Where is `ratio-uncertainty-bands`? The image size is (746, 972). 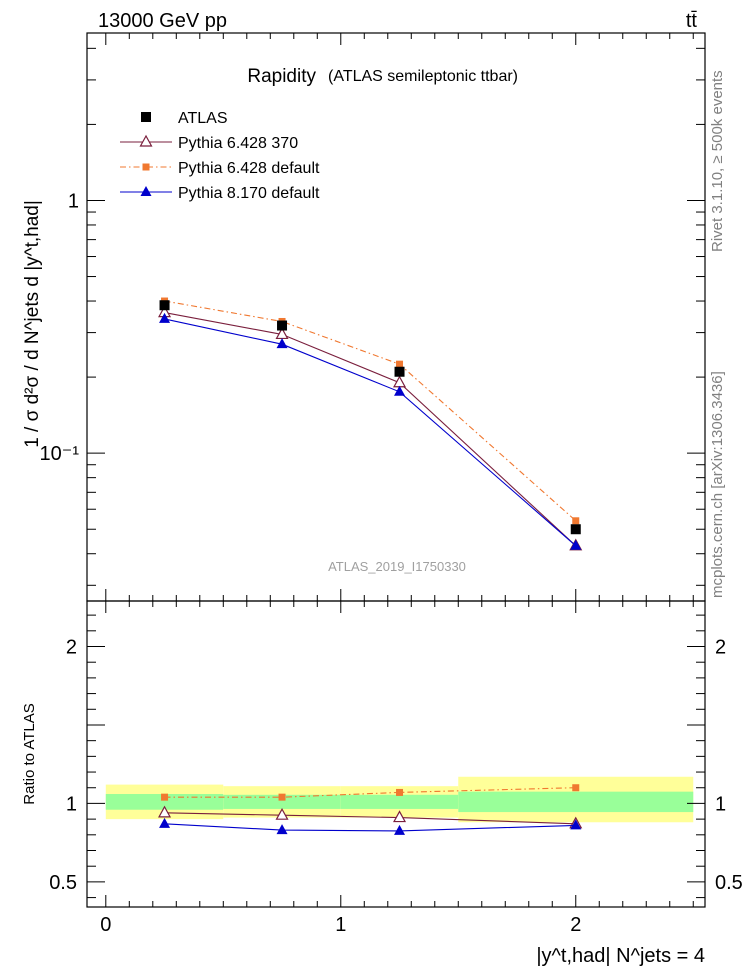 ratio-uncertainty-bands is located at coordinates (399, 799).